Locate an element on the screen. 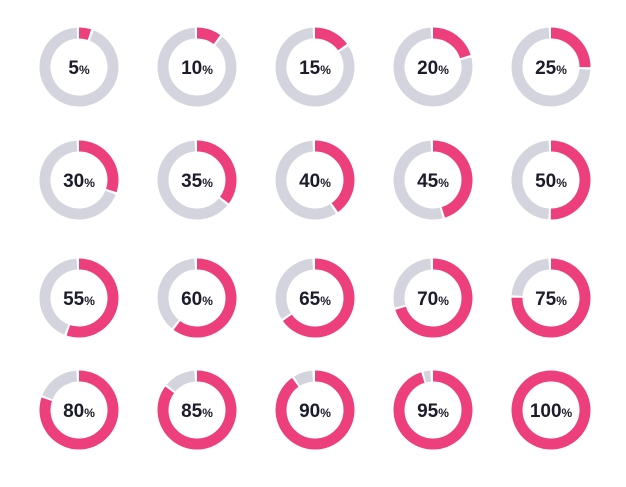 Image resolution: width=626 pixels, height=487 pixels. donut-35: 35% is located at coordinates (197, 180).